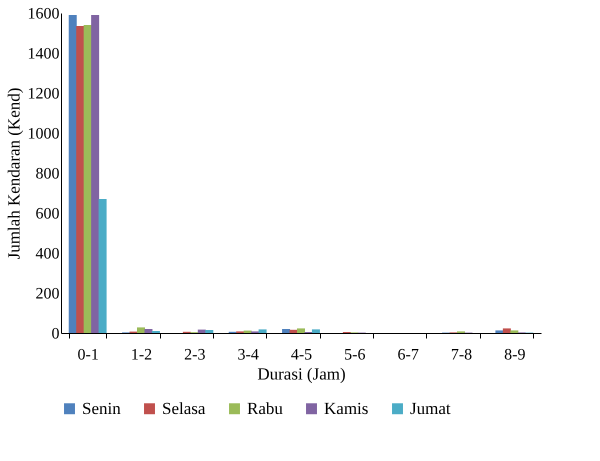 This screenshot has height=461, width=600. What do you see at coordinates (301, 374) in the screenshot?
I see `x-axis-title: Durasi (Jam)` at bounding box center [301, 374].